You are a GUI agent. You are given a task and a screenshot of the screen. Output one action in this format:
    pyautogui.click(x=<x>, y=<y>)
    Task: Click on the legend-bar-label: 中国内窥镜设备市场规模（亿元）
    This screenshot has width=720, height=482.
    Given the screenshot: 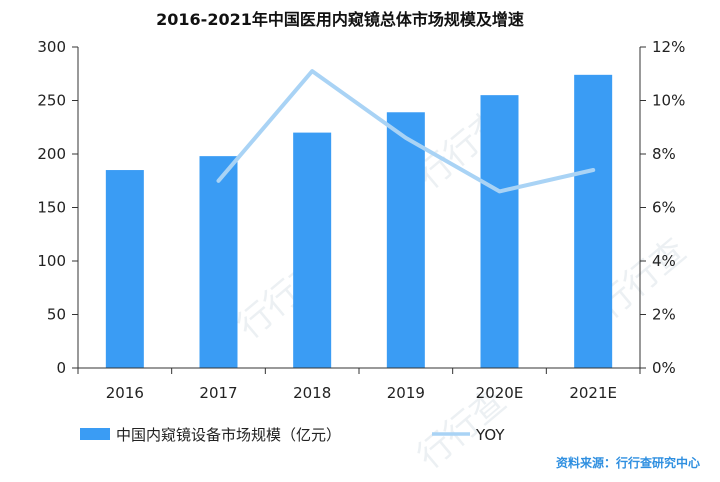 What is the action you would take?
    pyautogui.click(x=228, y=435)
    